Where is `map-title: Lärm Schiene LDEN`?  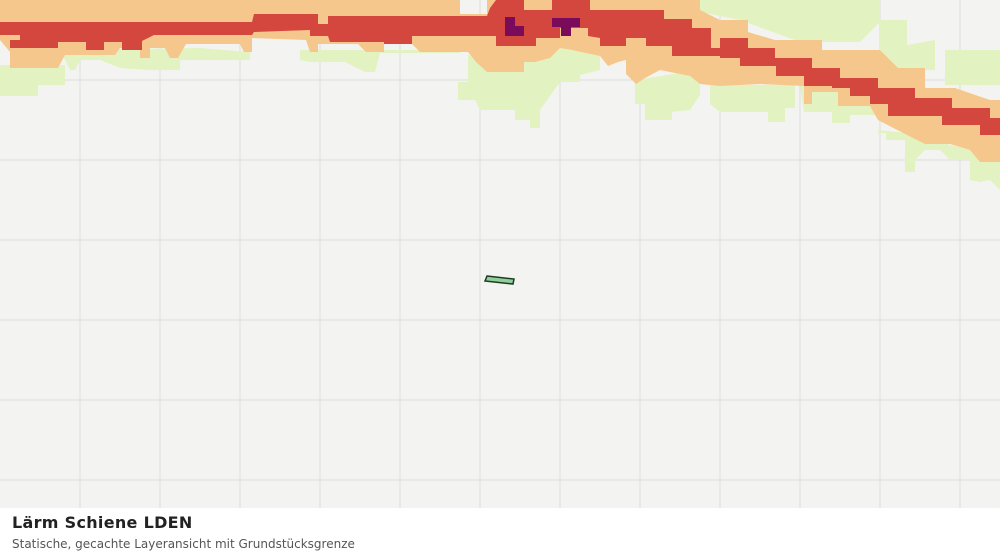
map-title: Lärm Schiene LDEN is located at coordinates (102, 522).